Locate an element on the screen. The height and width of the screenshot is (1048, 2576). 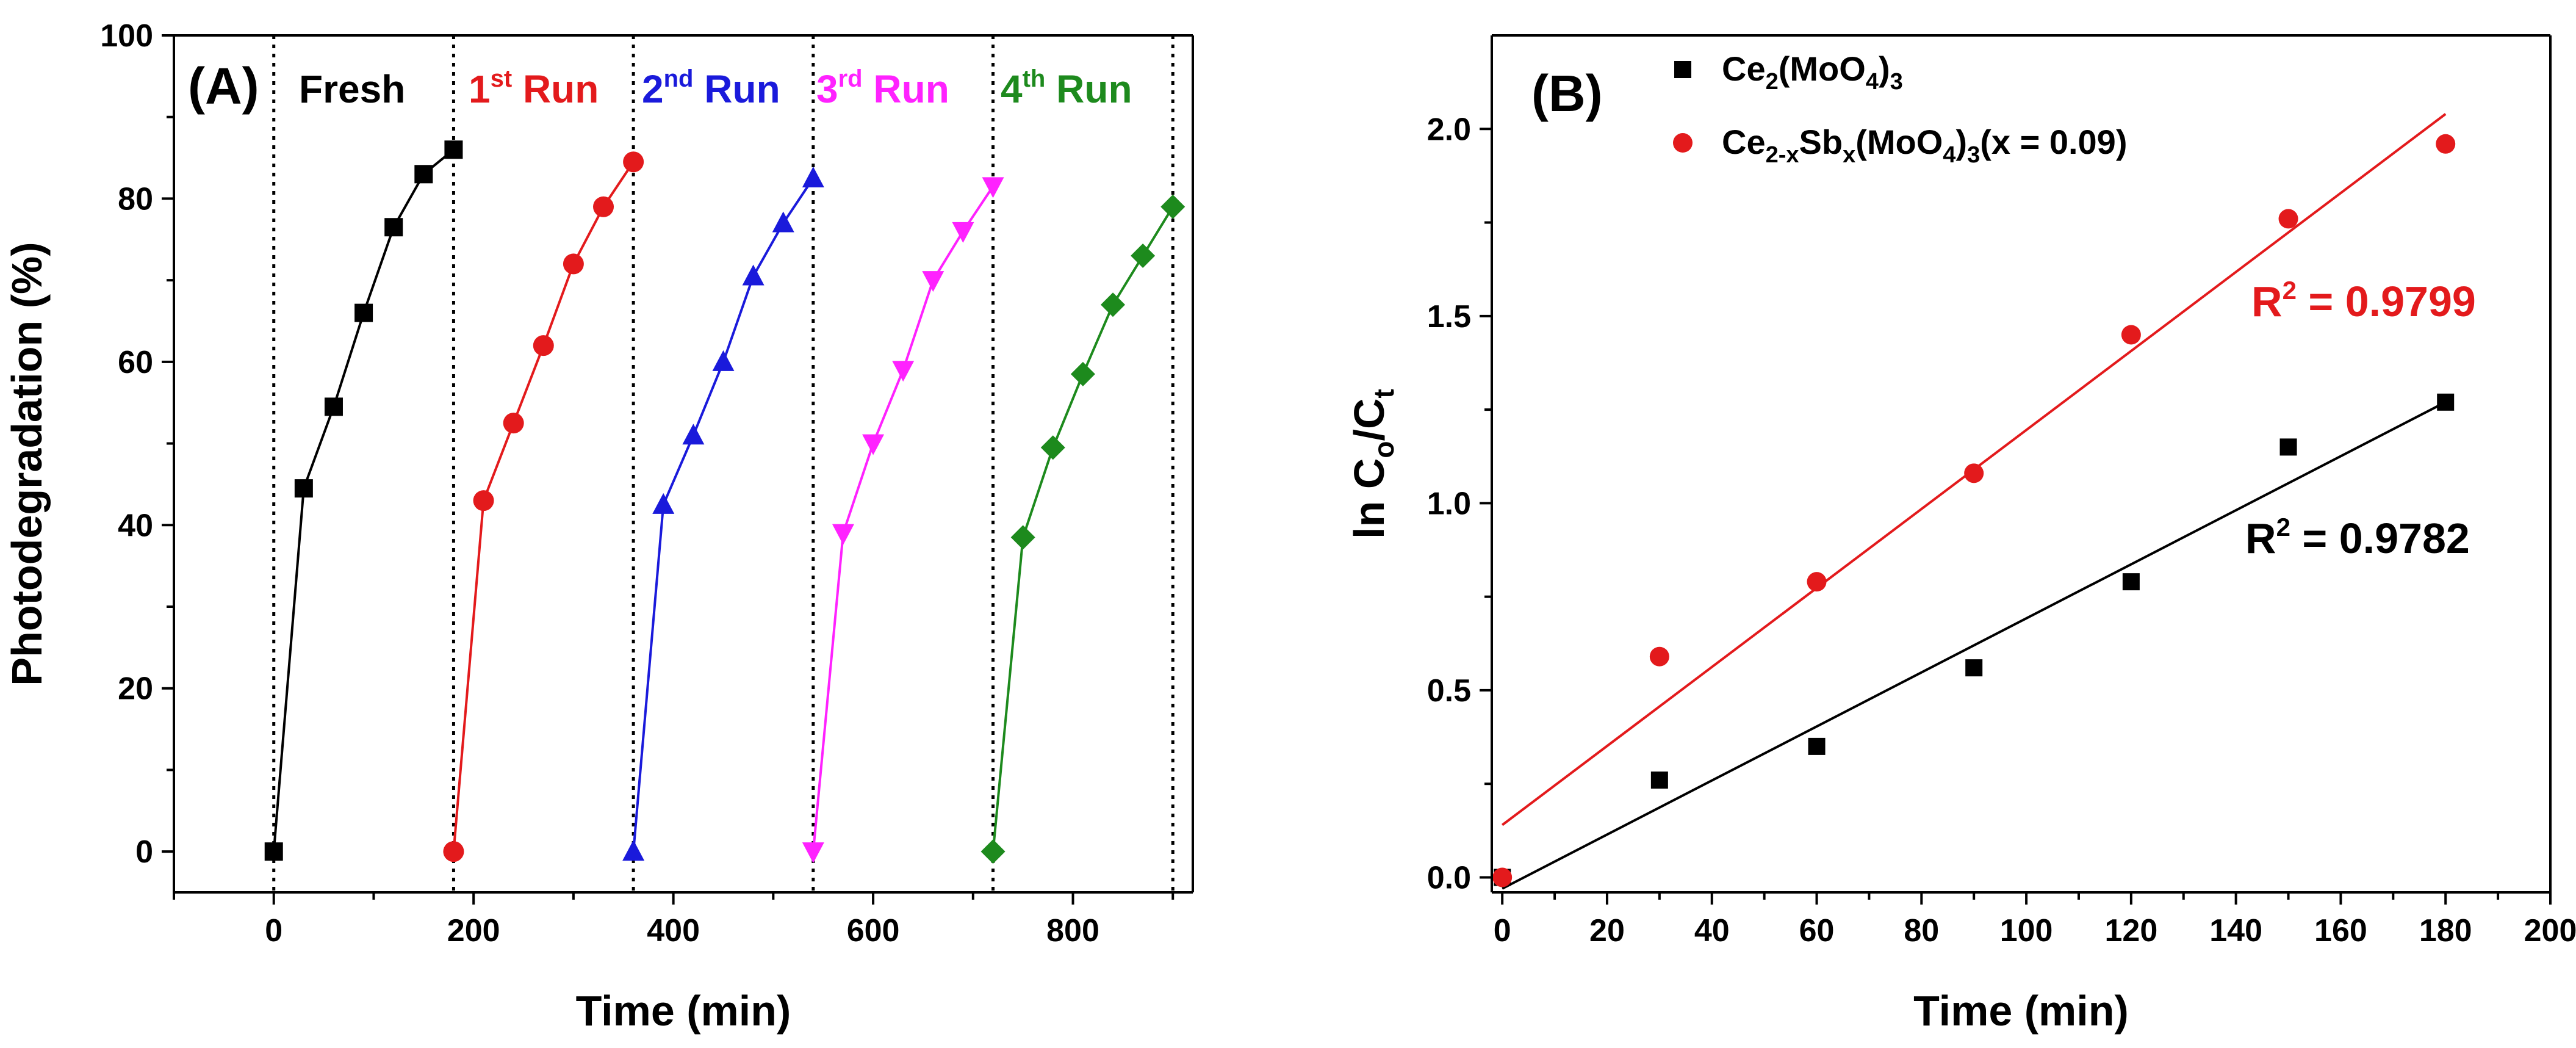
x-tick-label: 140 is located at coordinates (2235, 931).